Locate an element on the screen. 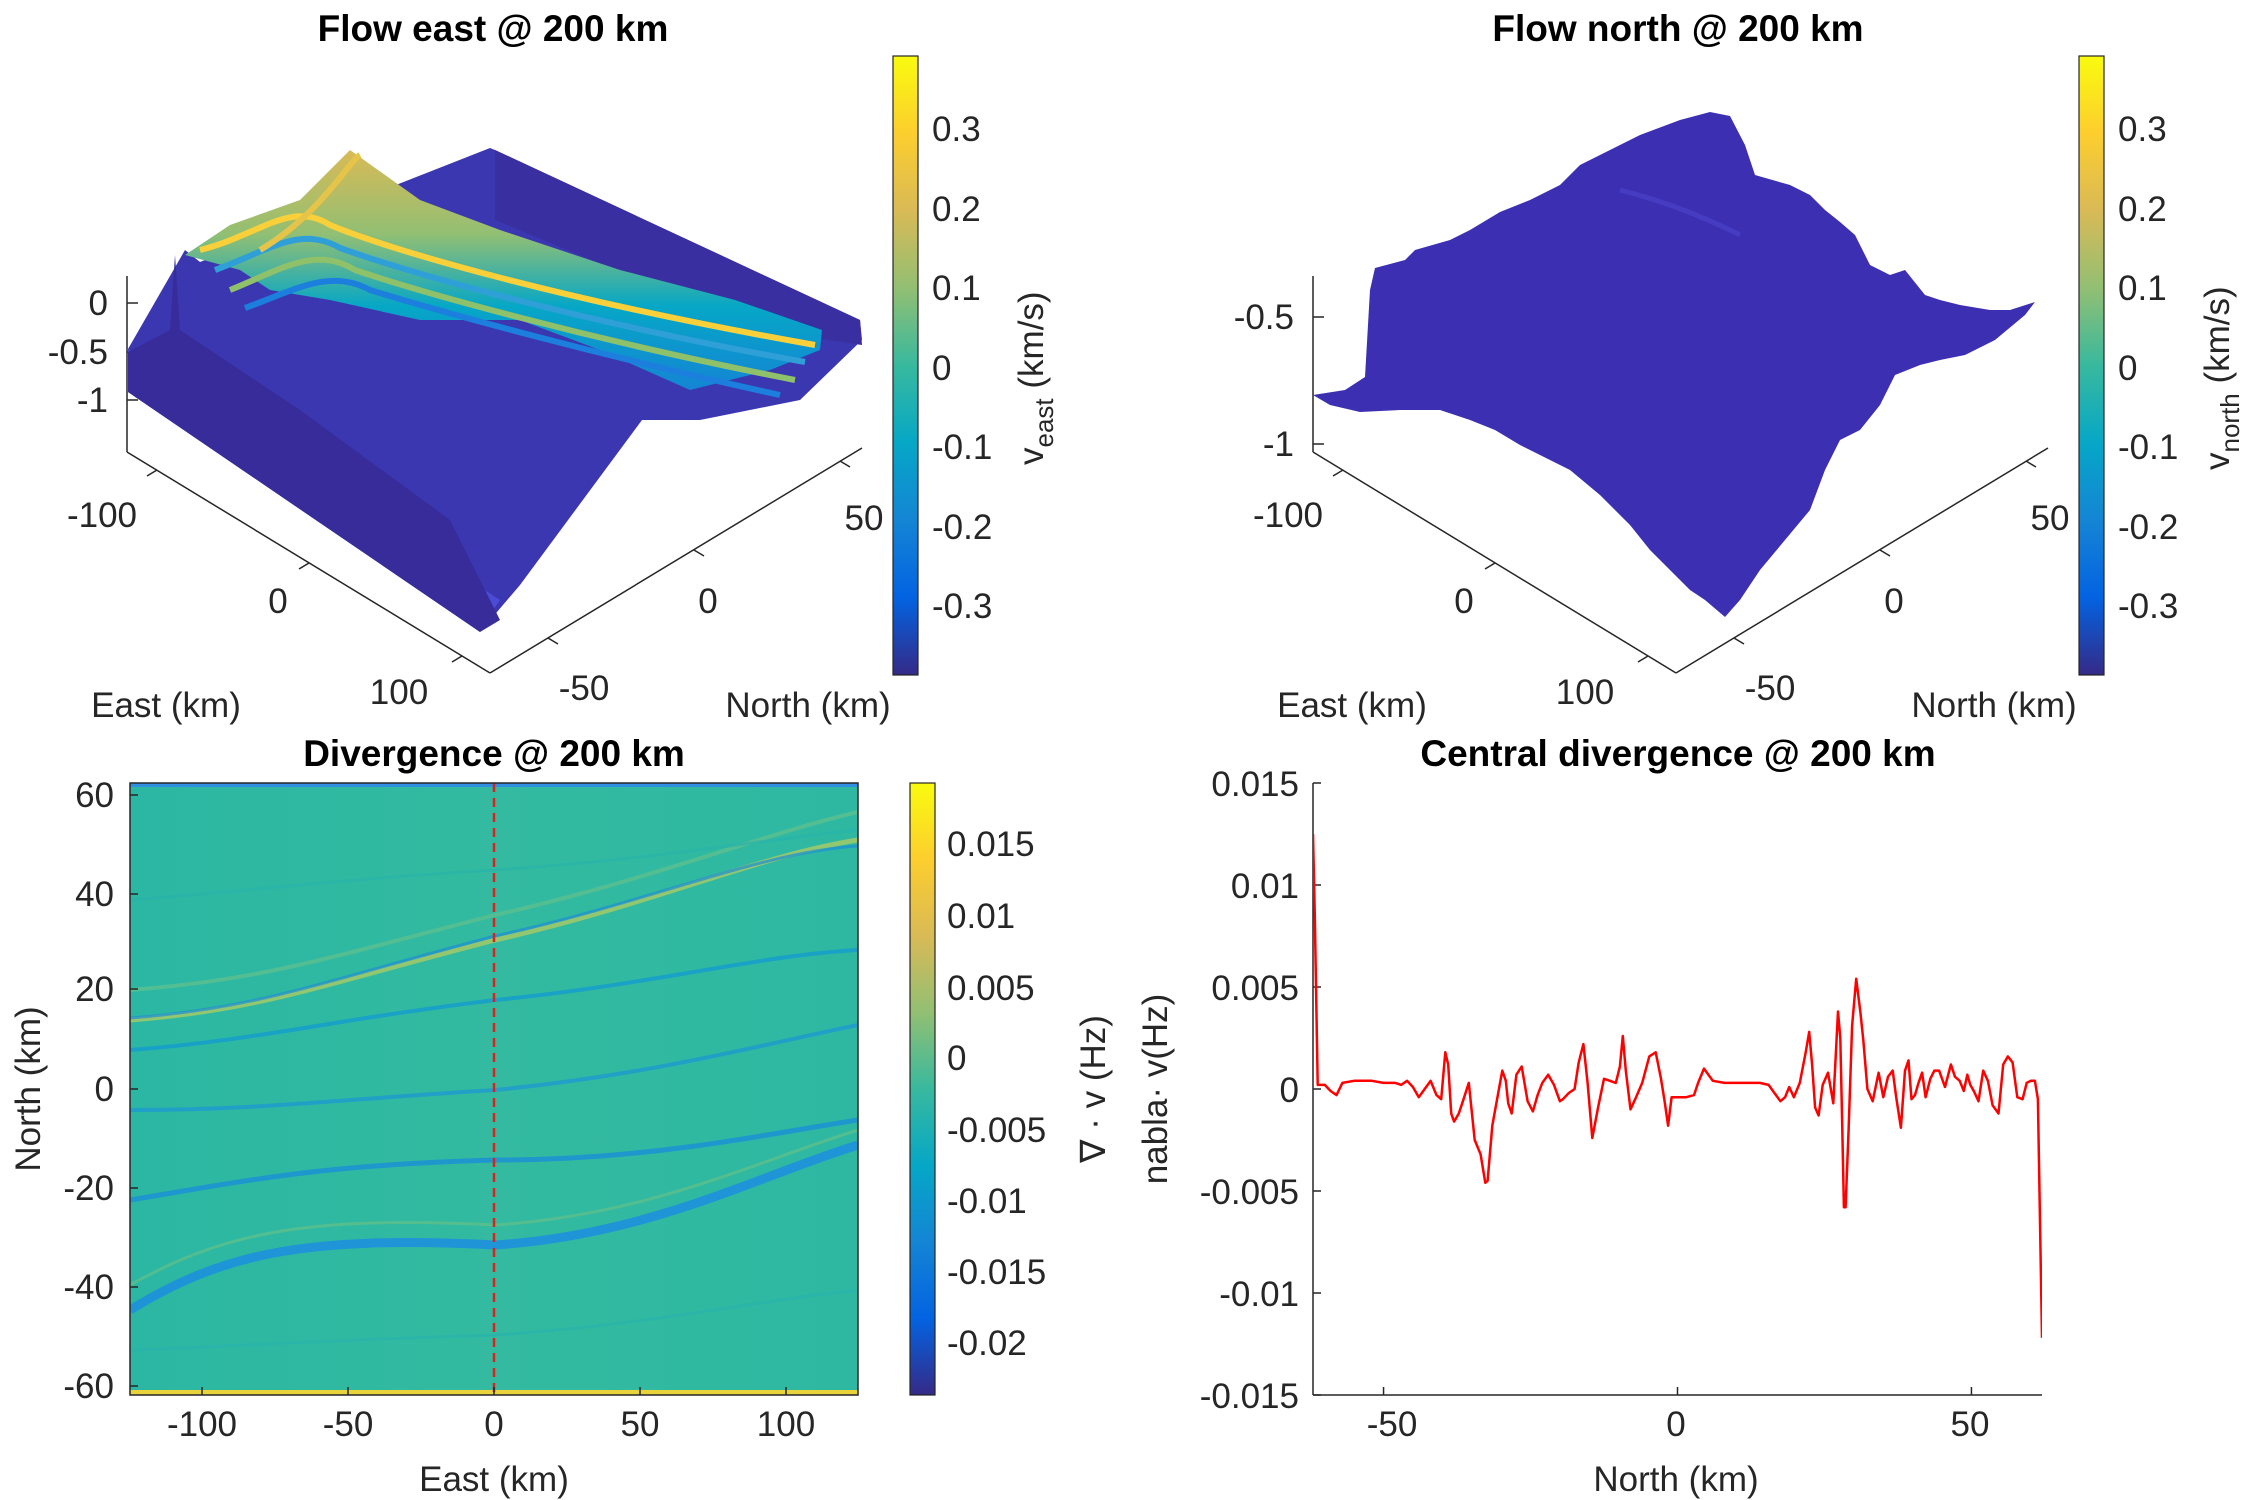 This screenshot has width=2250, height=1500. chart-title: Divergence @ 200 km is located at coordinates (494, 753).